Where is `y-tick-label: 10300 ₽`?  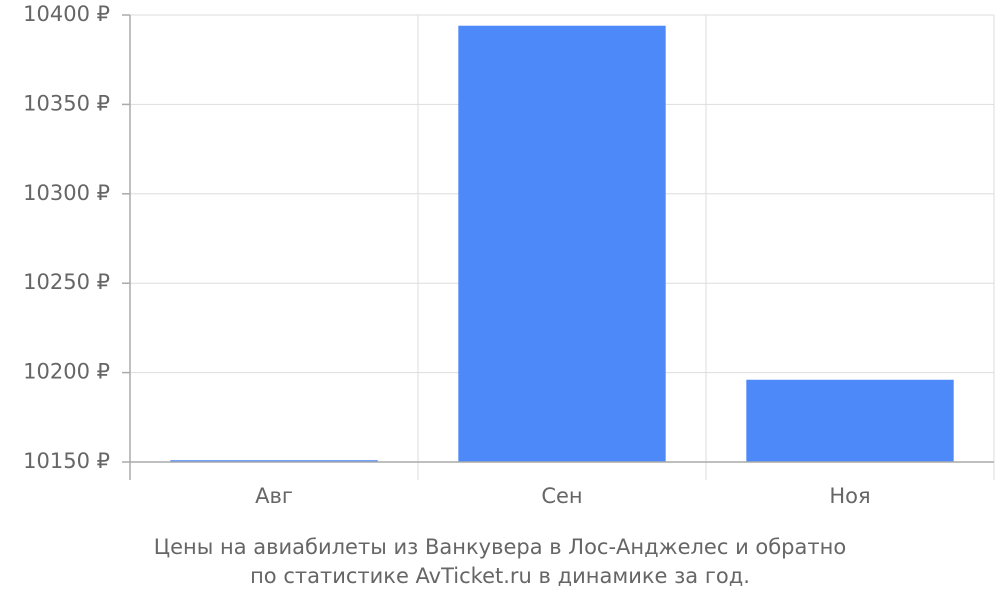 y-tick-label: 10300 ₽ is located at coordinates (66, 193).